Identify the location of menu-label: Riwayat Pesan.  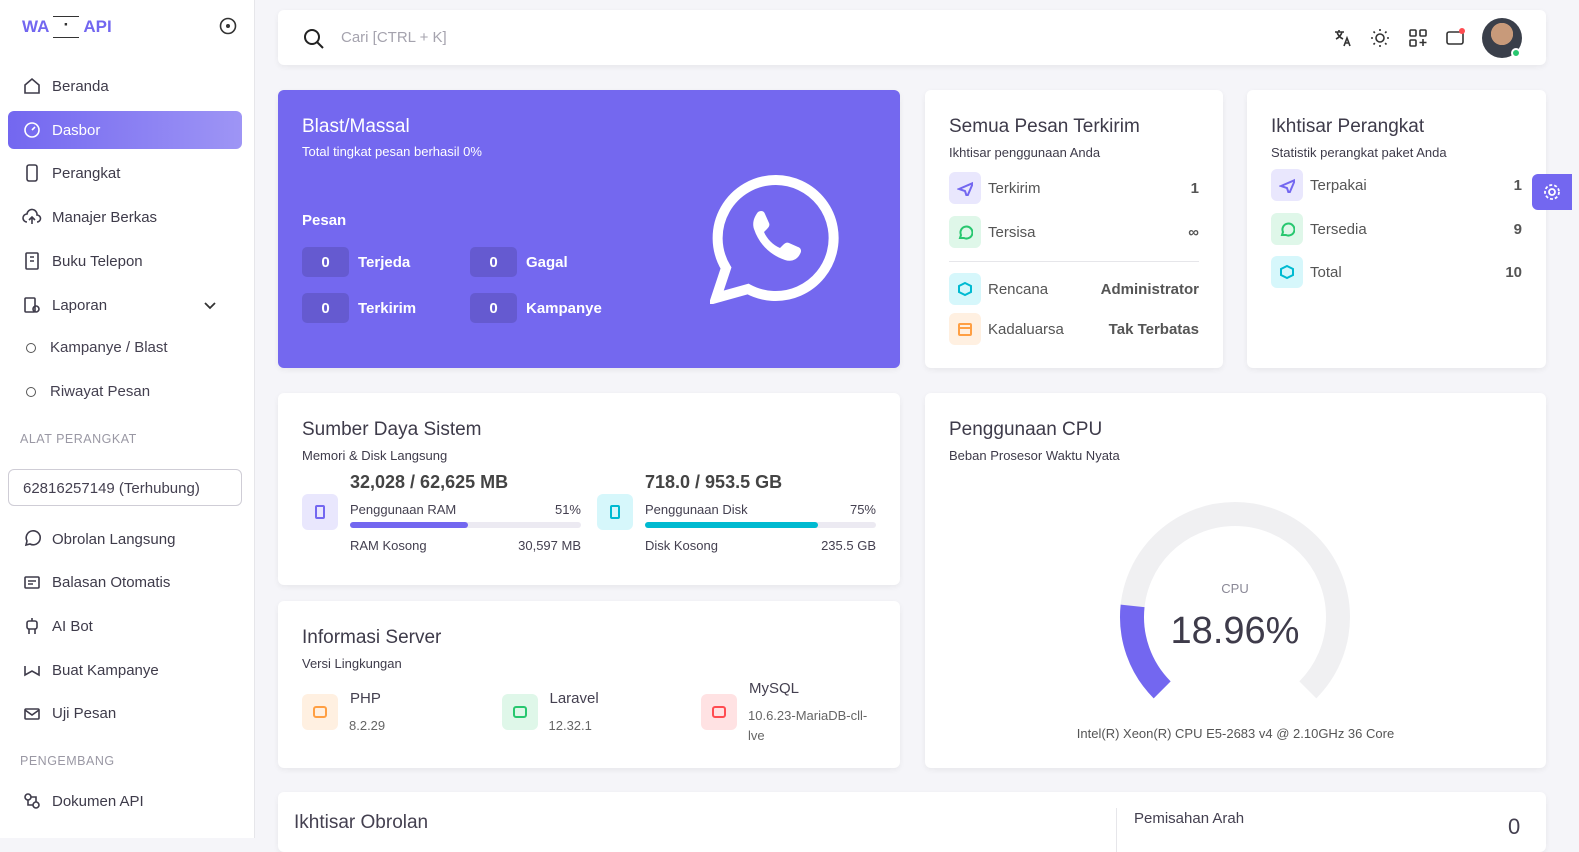
(100, 391).